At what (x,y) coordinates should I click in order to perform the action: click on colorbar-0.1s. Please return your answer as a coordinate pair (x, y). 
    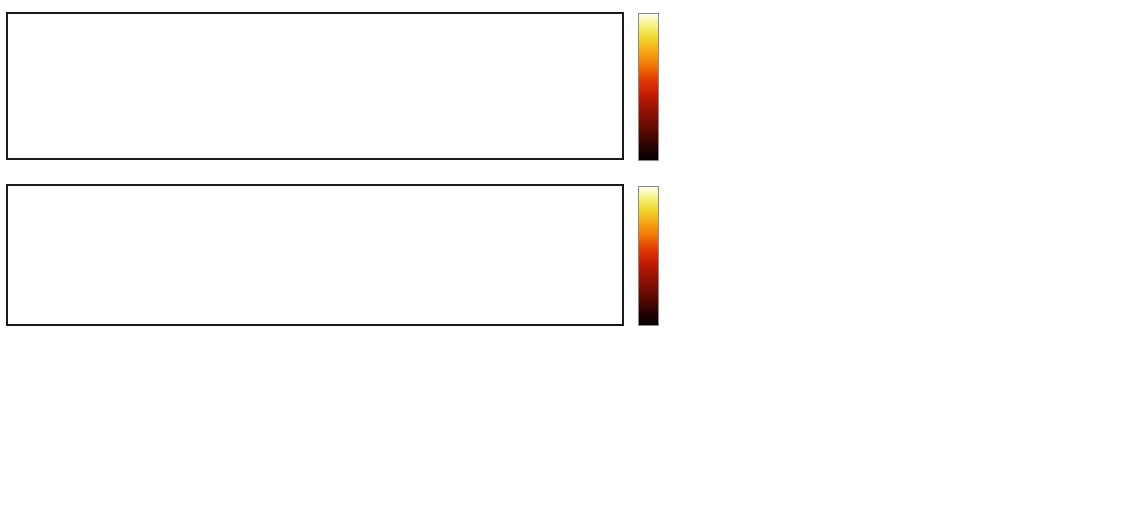
    Looking at the image, I should click on (648, 87).